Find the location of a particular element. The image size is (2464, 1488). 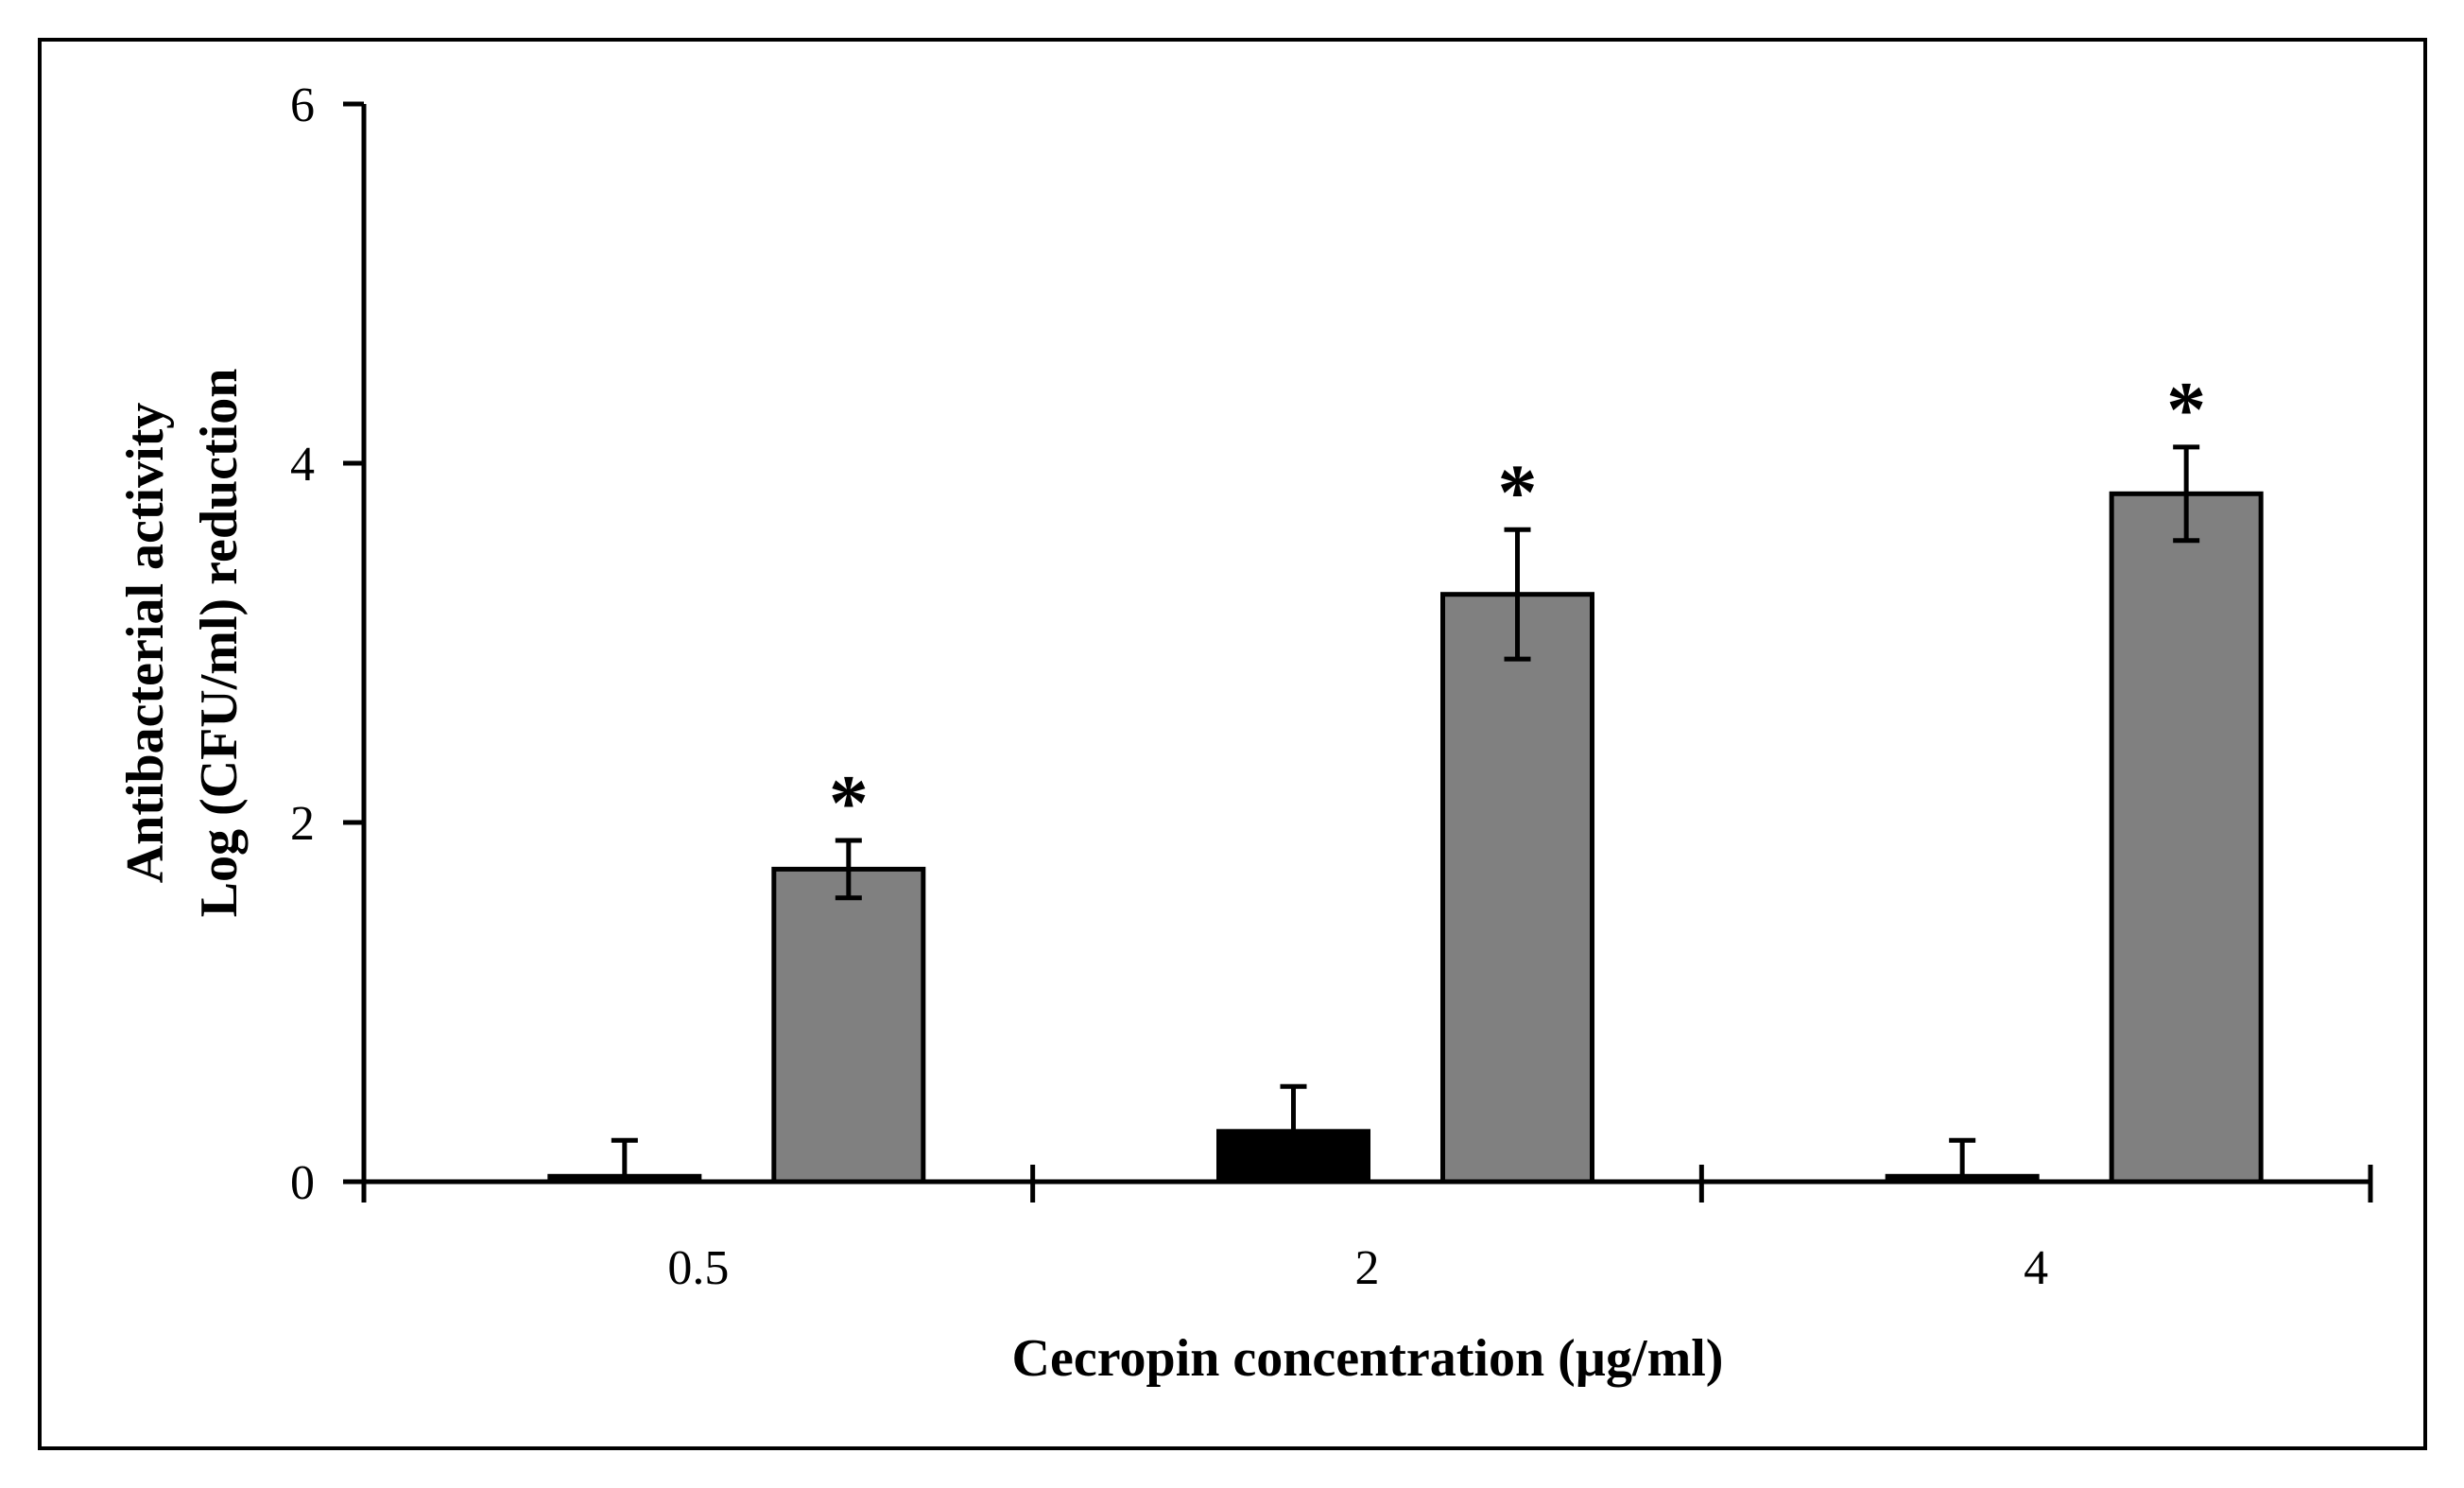

y-axis-title-line: Antibacterial activity is located at coordinates (145, 643).